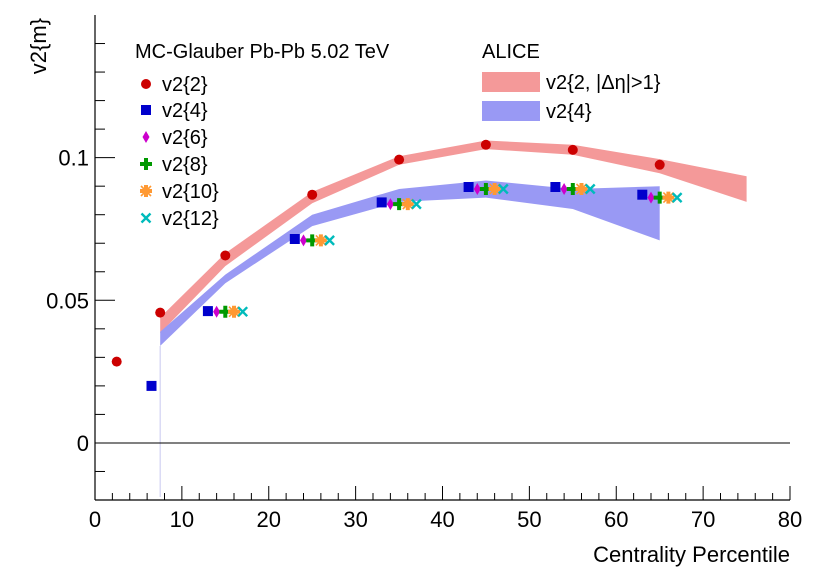 This screenshot has height=586, width=814. What do you see at coordinates (190, 192) in the screenshot?
I see `legend-label-v2-10: v2{10}` at bounding box center [190, 192].